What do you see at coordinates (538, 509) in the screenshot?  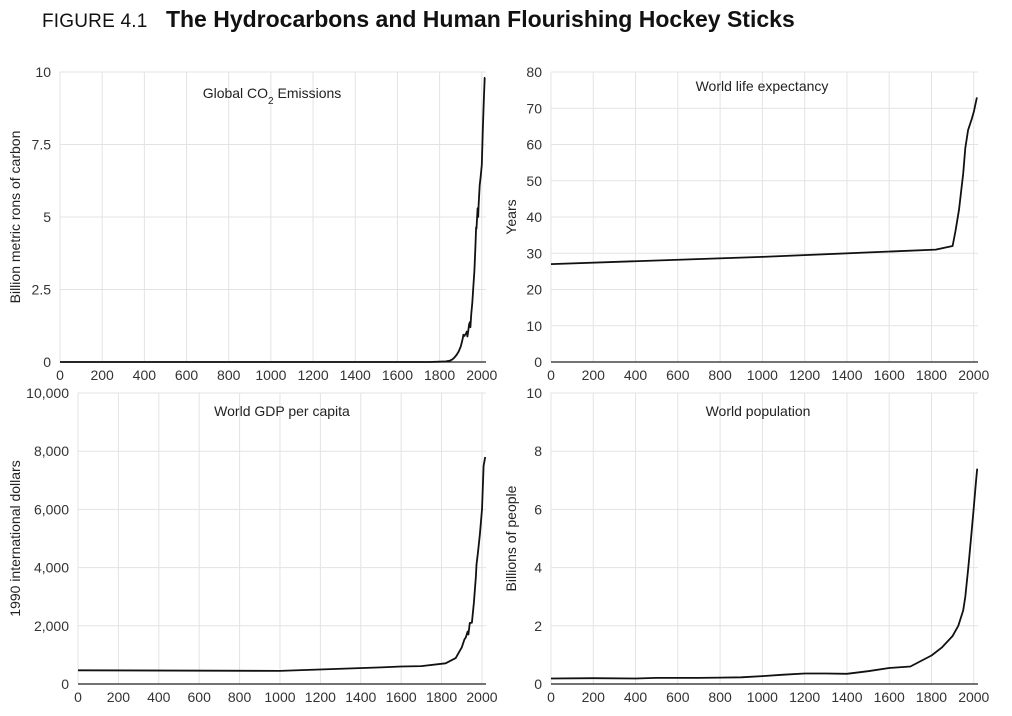 I see `y-tick-label: 6` at bounding box center [538, 509].